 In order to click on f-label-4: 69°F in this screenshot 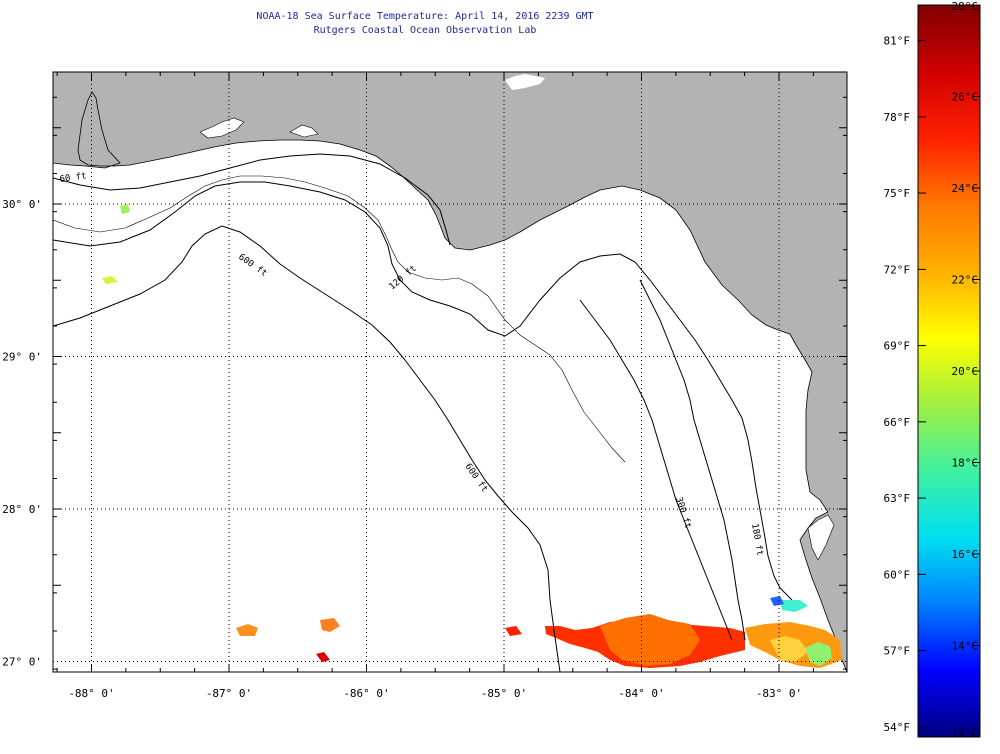, I will do `click(897, 346)`.